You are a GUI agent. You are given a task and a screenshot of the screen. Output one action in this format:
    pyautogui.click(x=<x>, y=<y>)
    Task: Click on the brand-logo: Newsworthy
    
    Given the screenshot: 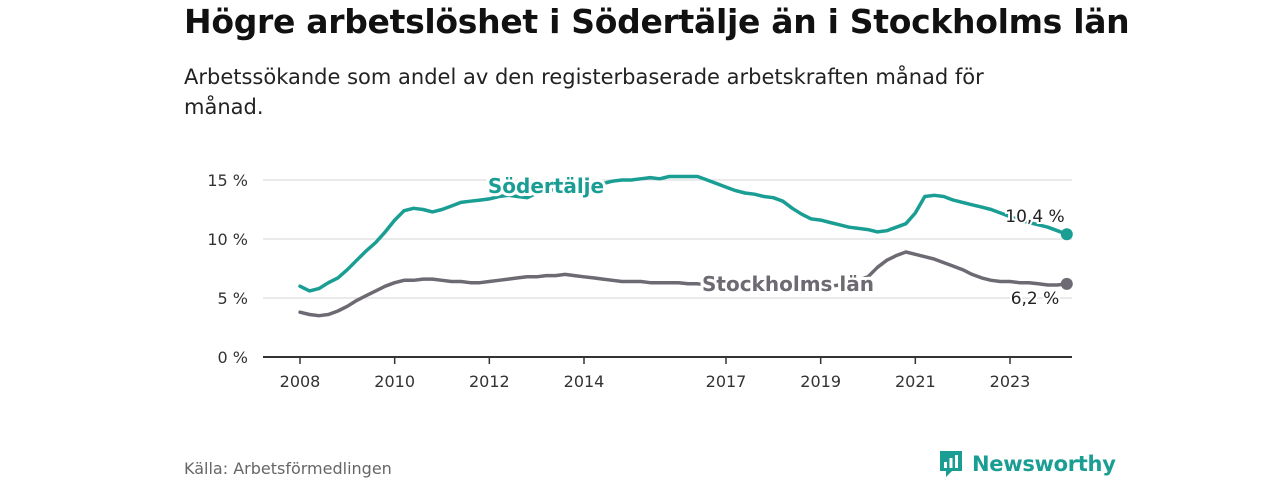 What is the action you would take?
    pyautogui.click(x=1027, y=464)
    